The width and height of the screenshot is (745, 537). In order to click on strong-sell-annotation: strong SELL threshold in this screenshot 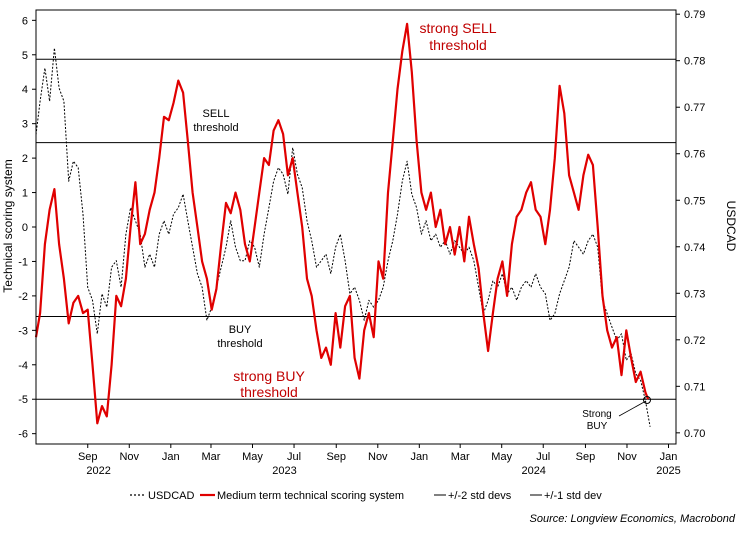, I will do `click(457, 36)`.